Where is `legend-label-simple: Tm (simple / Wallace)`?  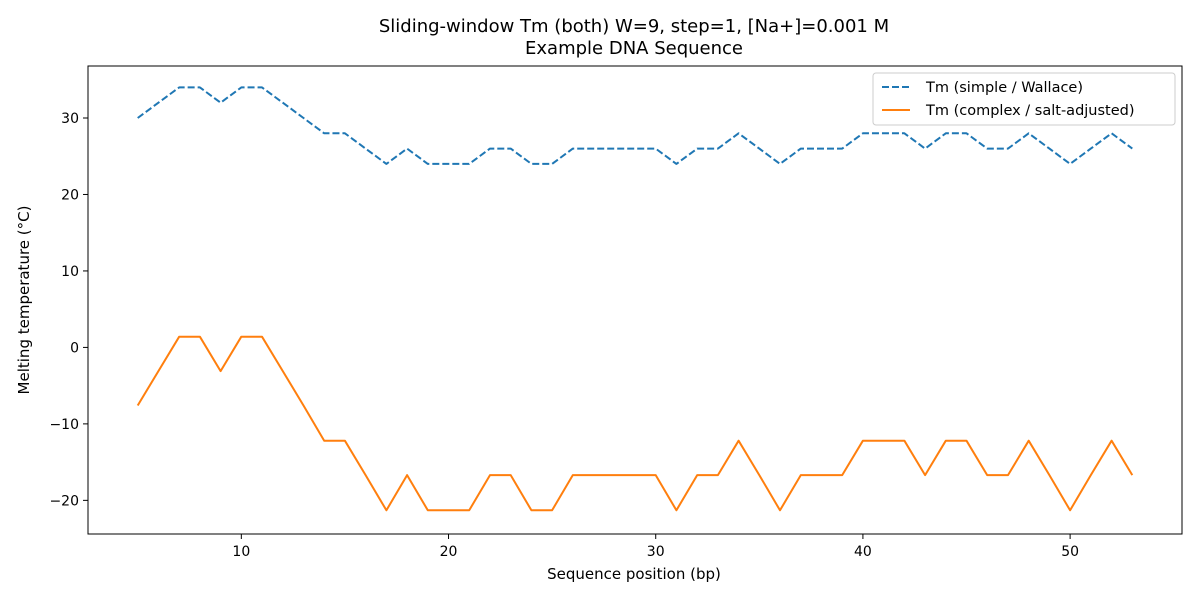 legend-label-simple: Tm (simple / Wallace) is located at coordinates (1004, 88).